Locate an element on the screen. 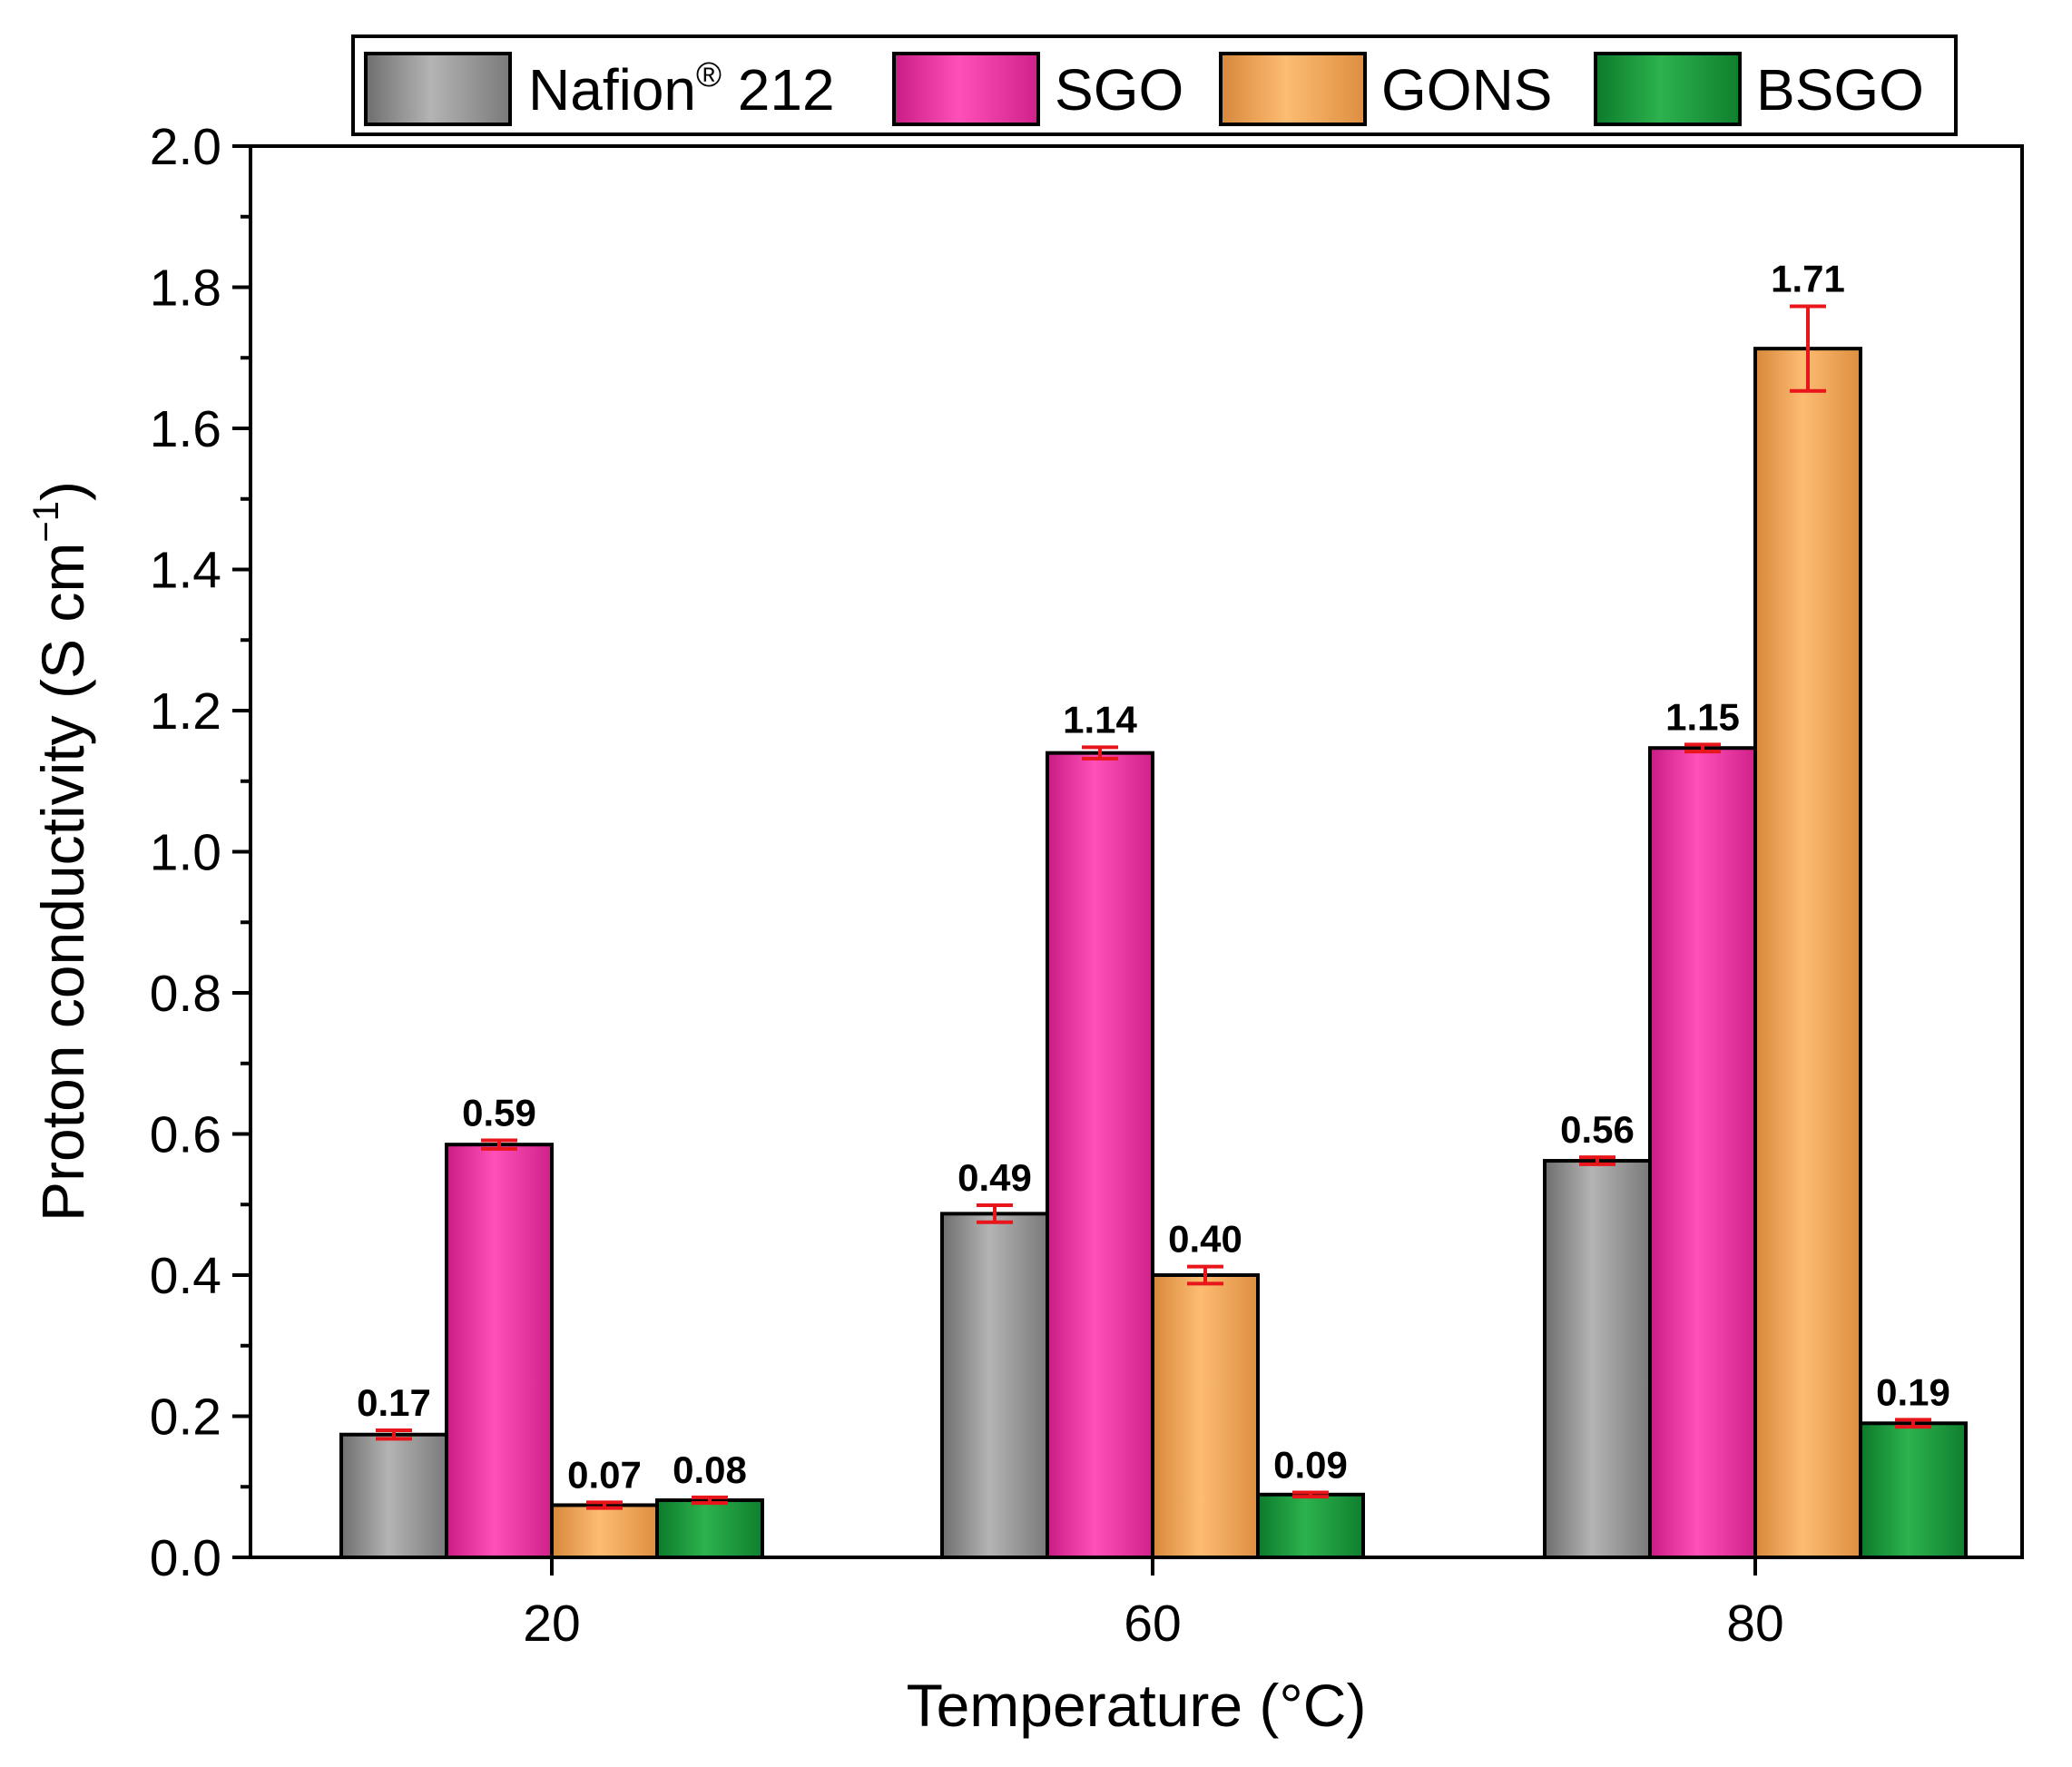 Image resolution: width=2072 pixels, height=1767 pixels. data-label-nafion-60: 0.49 is located at coordinates (994, 1177).